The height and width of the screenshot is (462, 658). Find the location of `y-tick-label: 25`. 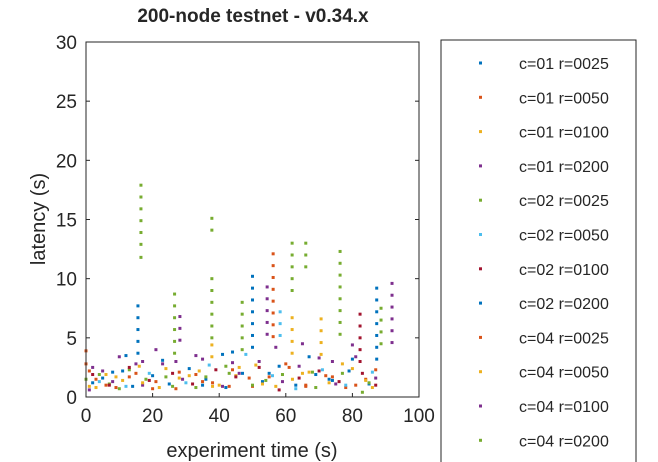

y-tick-label: 25 is located at coordinates (66, 102).